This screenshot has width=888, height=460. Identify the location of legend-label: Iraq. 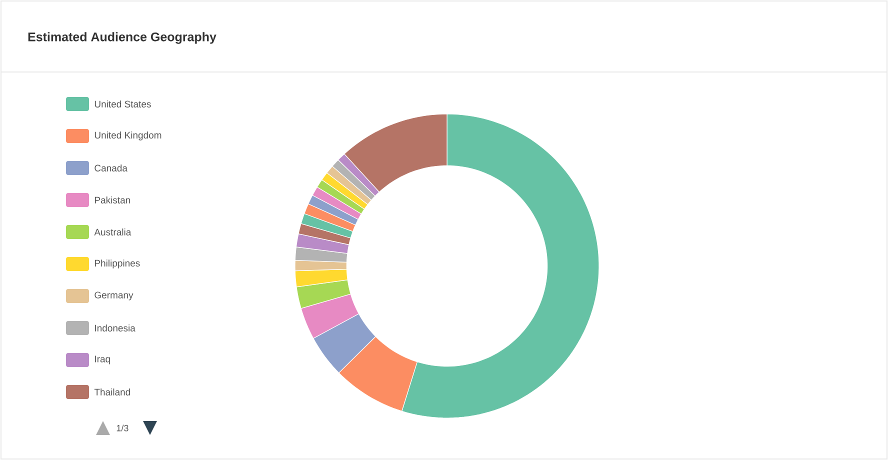
(102, 360).